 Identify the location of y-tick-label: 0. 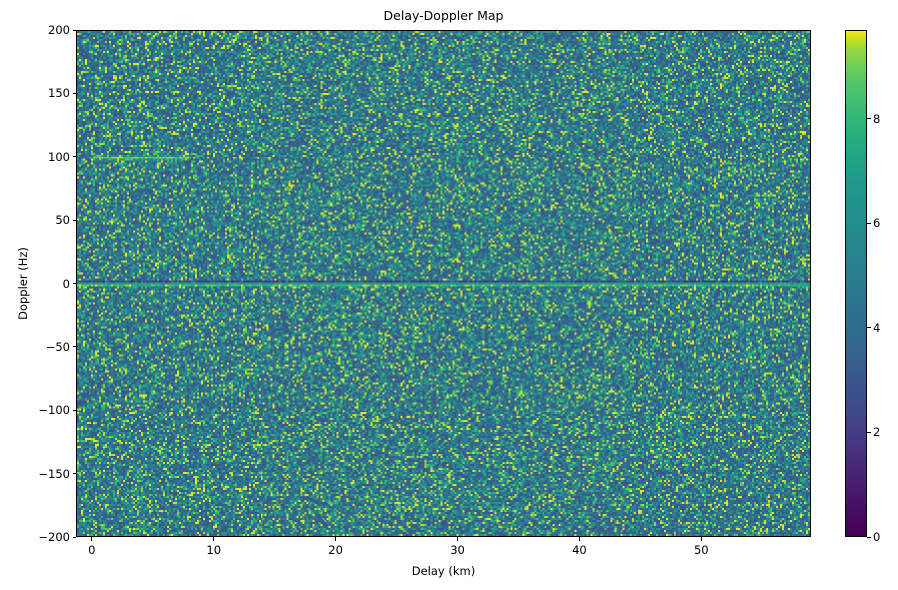
(66, 283).